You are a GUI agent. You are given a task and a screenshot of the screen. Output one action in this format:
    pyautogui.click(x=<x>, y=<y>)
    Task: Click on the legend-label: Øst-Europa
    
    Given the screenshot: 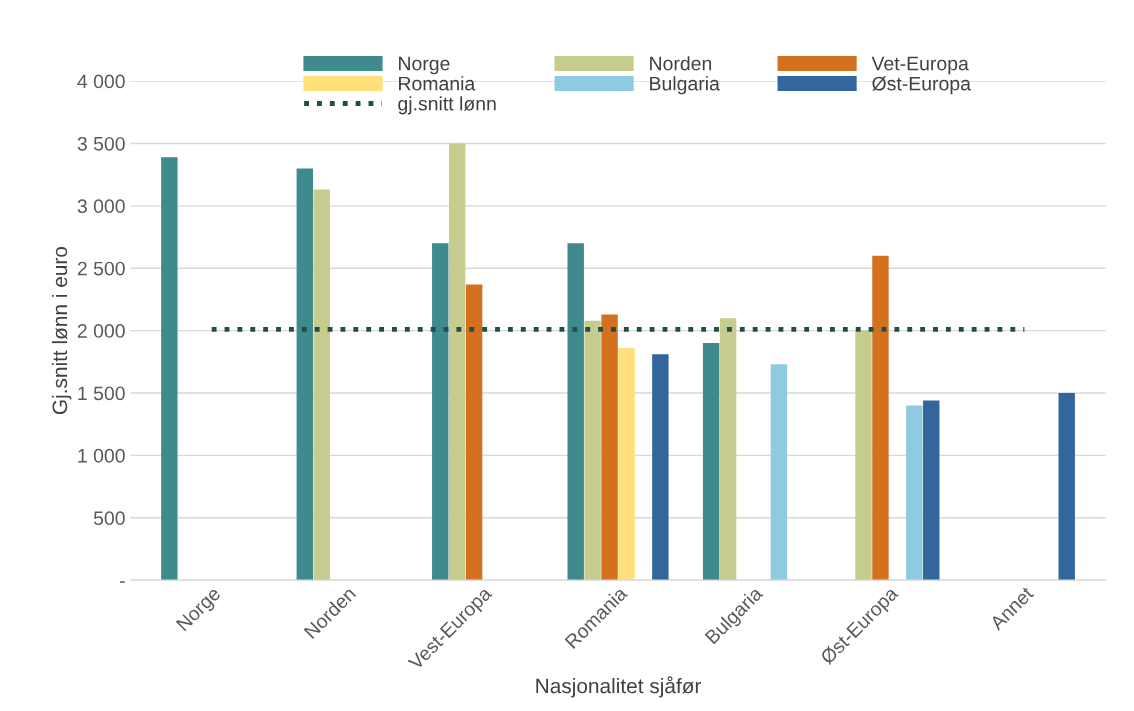 What is the action you would take?
    pyautogui.click(x=921, y=85)
    